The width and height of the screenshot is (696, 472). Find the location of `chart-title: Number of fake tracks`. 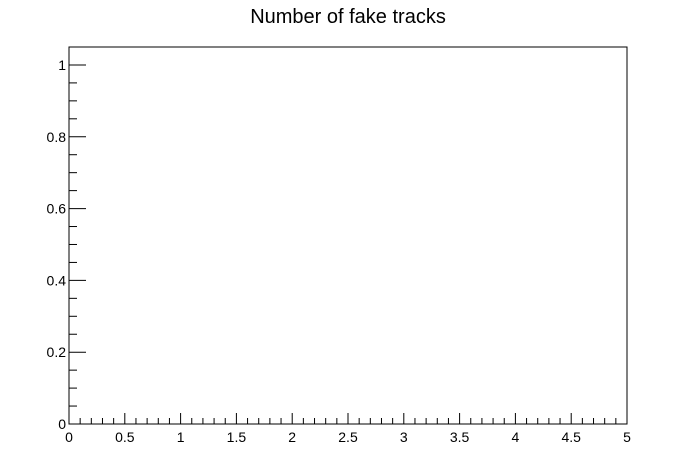

chart-title: Number of fake tracks is located at coordinates (348, 17).